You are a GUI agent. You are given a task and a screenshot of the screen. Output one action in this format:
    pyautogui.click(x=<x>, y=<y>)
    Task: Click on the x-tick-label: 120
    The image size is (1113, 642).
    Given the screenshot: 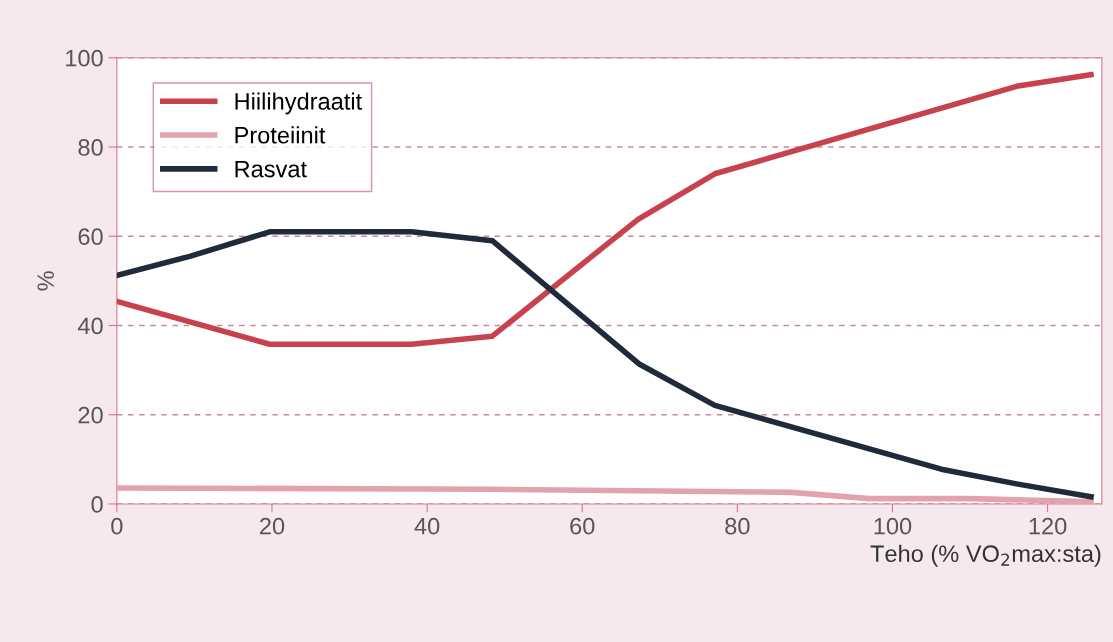 What is the action you would take?
    pyautogui.click(x=1048, y=526)
    